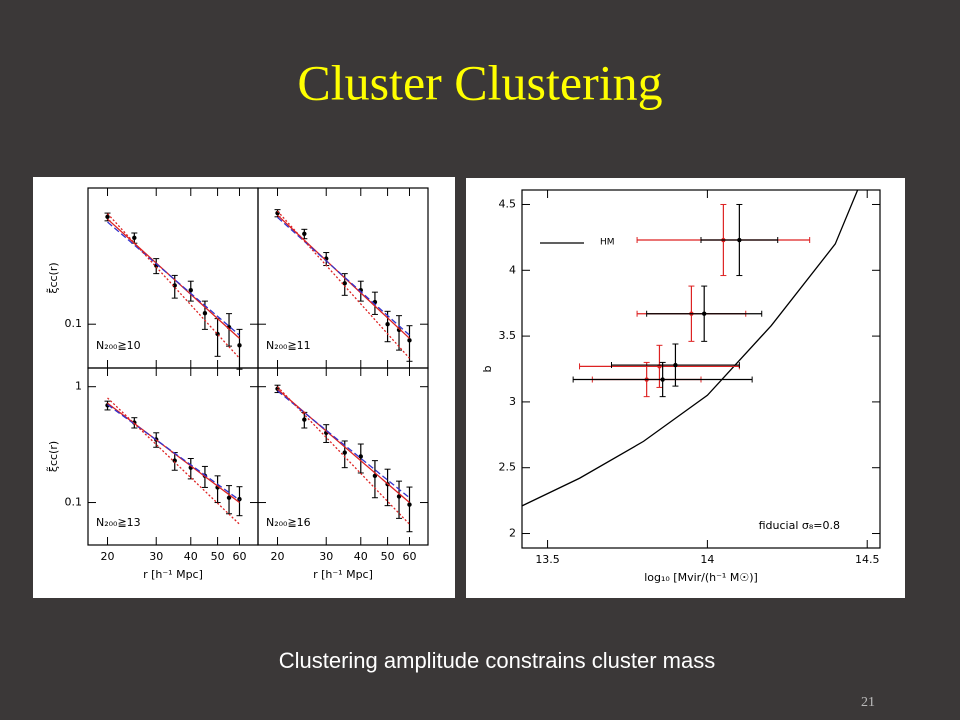 This screenshot has width=960, height=720. I want to click on y-tick-label: 3, so click(512, 401).